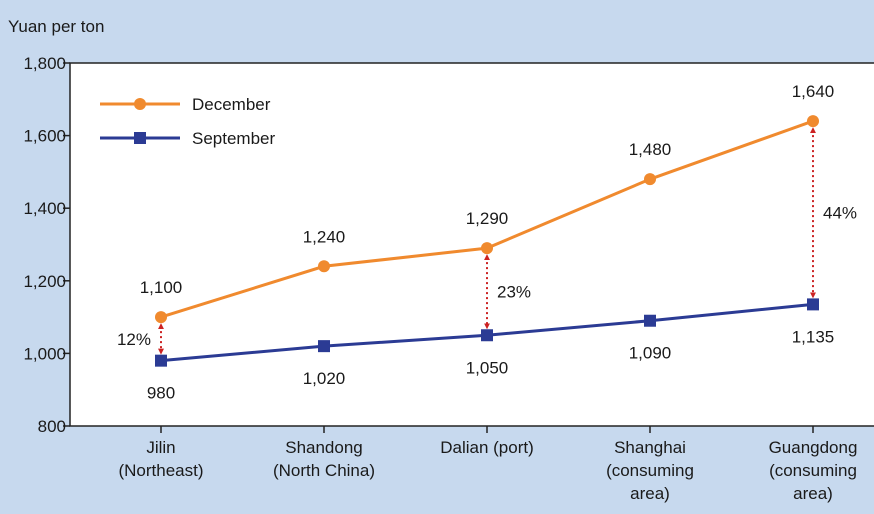  What do you see at coordinates (650, 149) in the screenshot?
I see `data-label: 1,480` at bounding box center [650, 149].